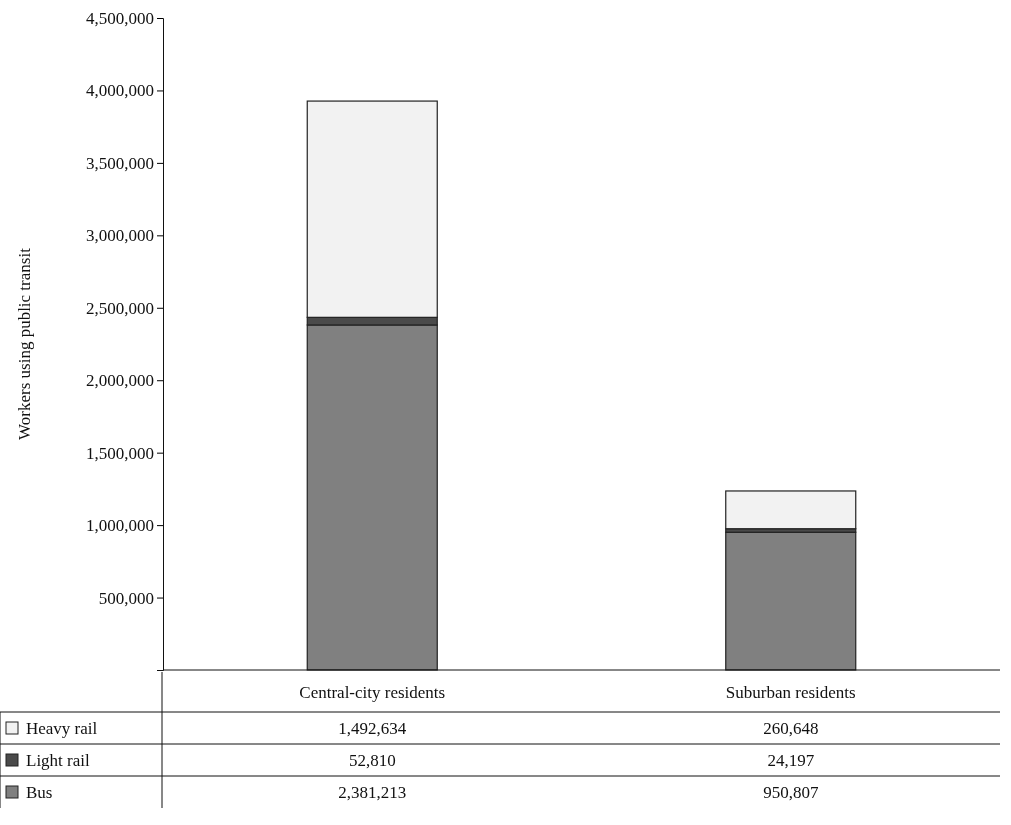 This screenshot has width=1011, height=825. What do you see at coordinates (24, 343) in the screenshot?
I see `y-axis-title: Workers using public transit` at bounding box center [24, 343].